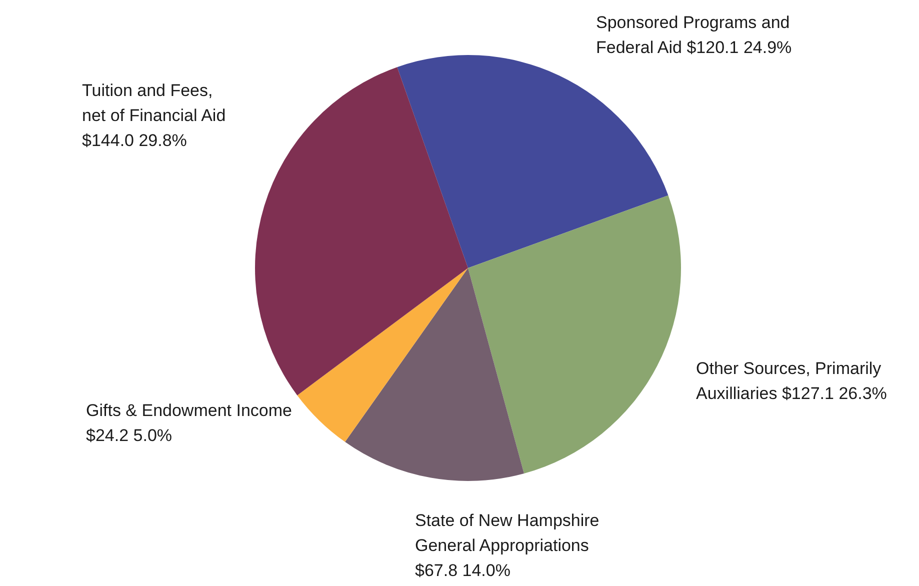 This screenshot has height=586, width=919. What do you see at coordinates (791, 381) in the screenshot?
I see `slice-label: Other Sources, Primarily Auxilliaries $127.1 26.3%` at bounding box center [791, 381].